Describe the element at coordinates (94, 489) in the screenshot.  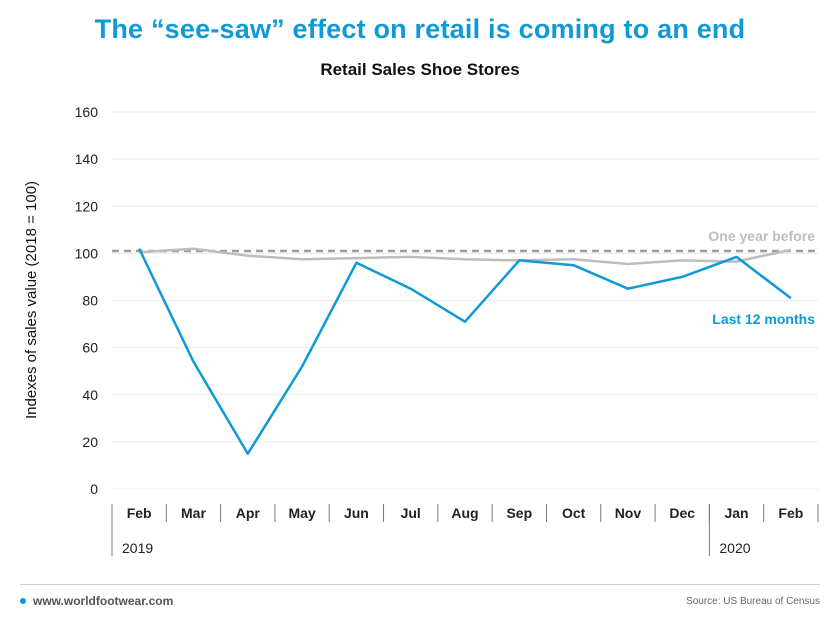
I see `y-tick-label: 0` at that location.